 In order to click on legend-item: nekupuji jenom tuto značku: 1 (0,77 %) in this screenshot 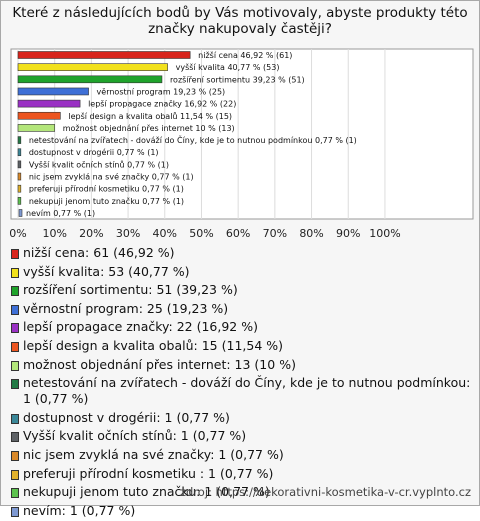, I will do `click(242, 492)`.